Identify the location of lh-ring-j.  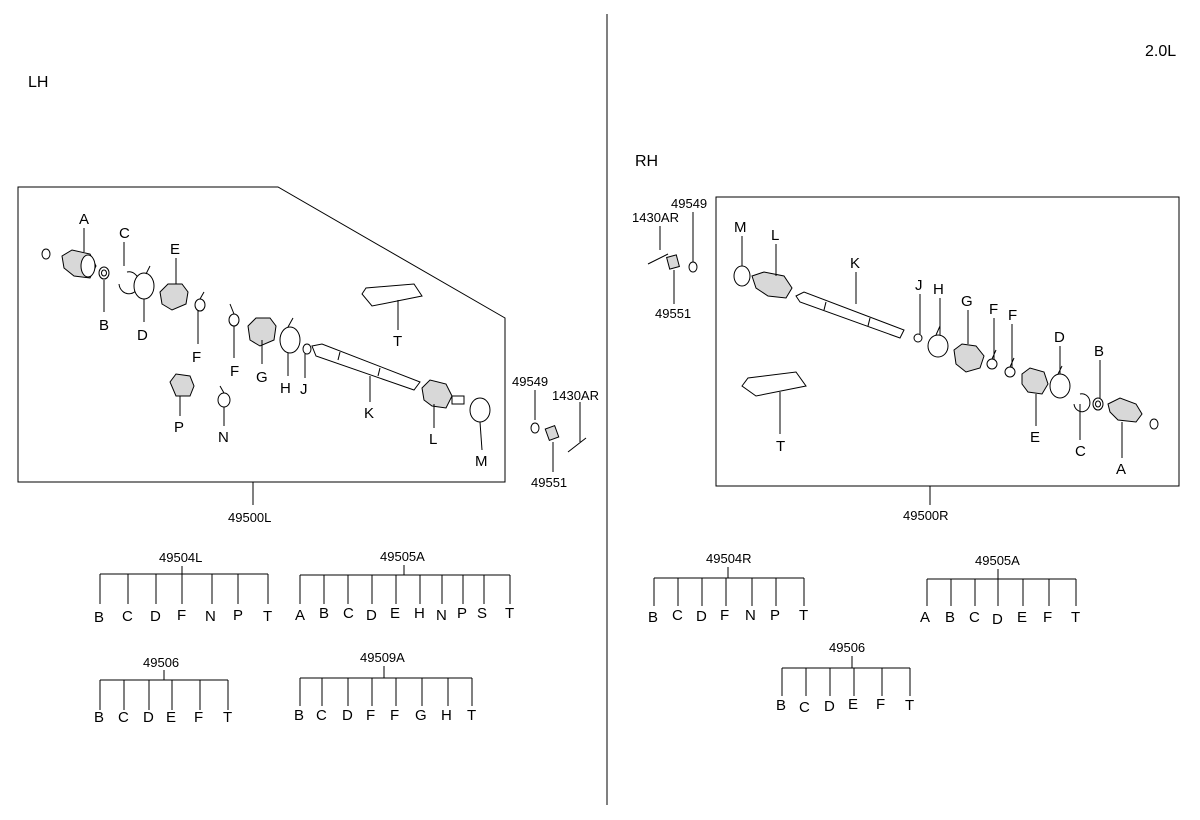
(307, 349).